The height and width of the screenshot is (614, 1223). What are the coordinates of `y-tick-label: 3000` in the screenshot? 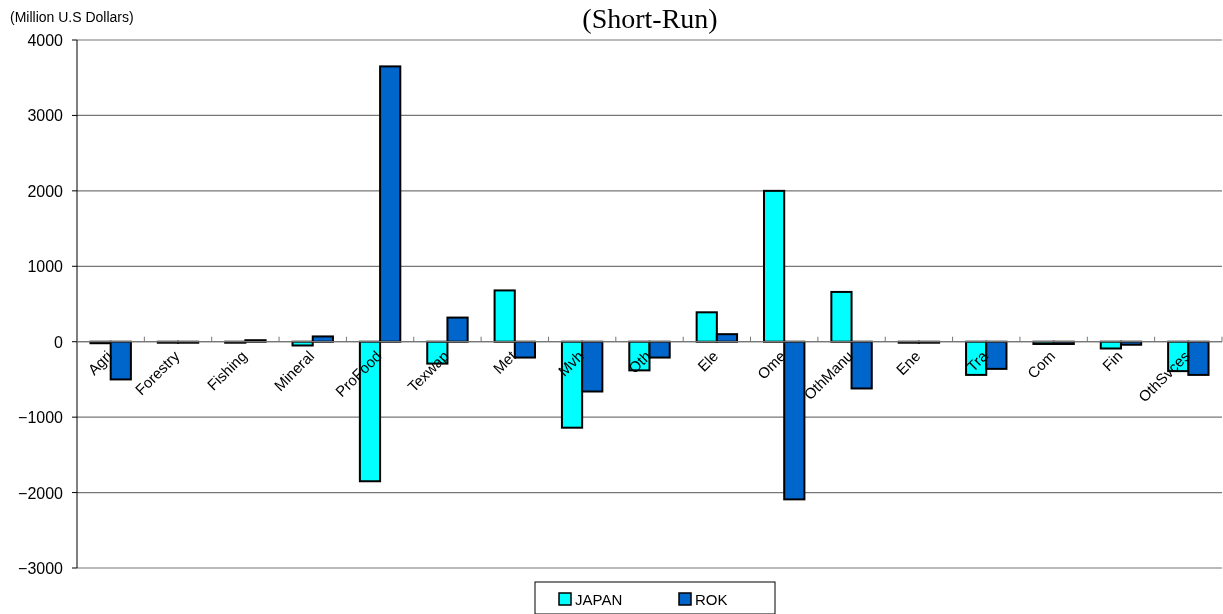 It's located at (45, 116).